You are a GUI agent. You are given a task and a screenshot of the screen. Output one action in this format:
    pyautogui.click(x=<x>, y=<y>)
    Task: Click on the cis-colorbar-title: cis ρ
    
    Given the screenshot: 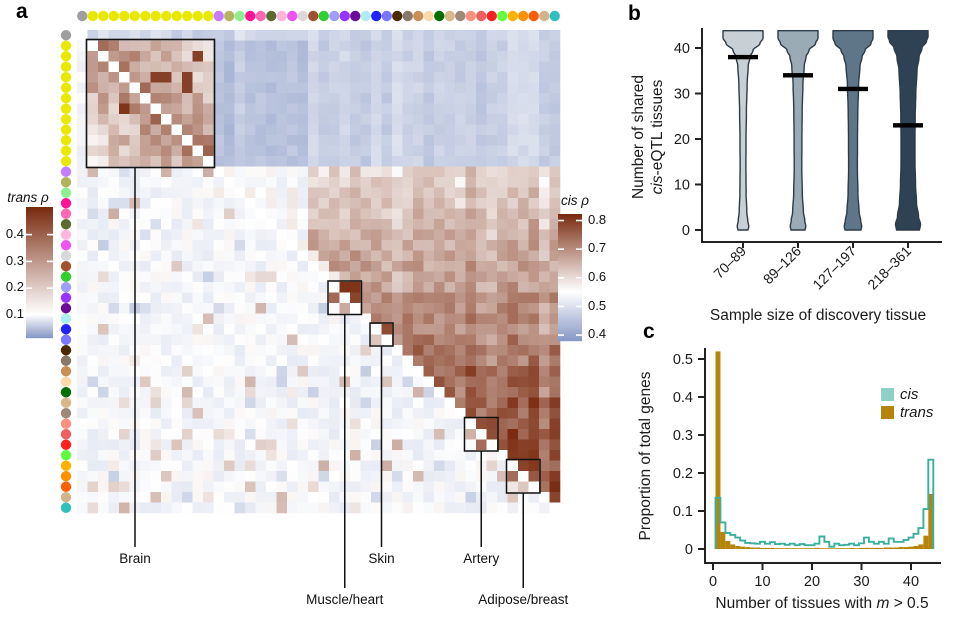 What is the action you would take?
    pyautogui.click(x=575, y=200)
    